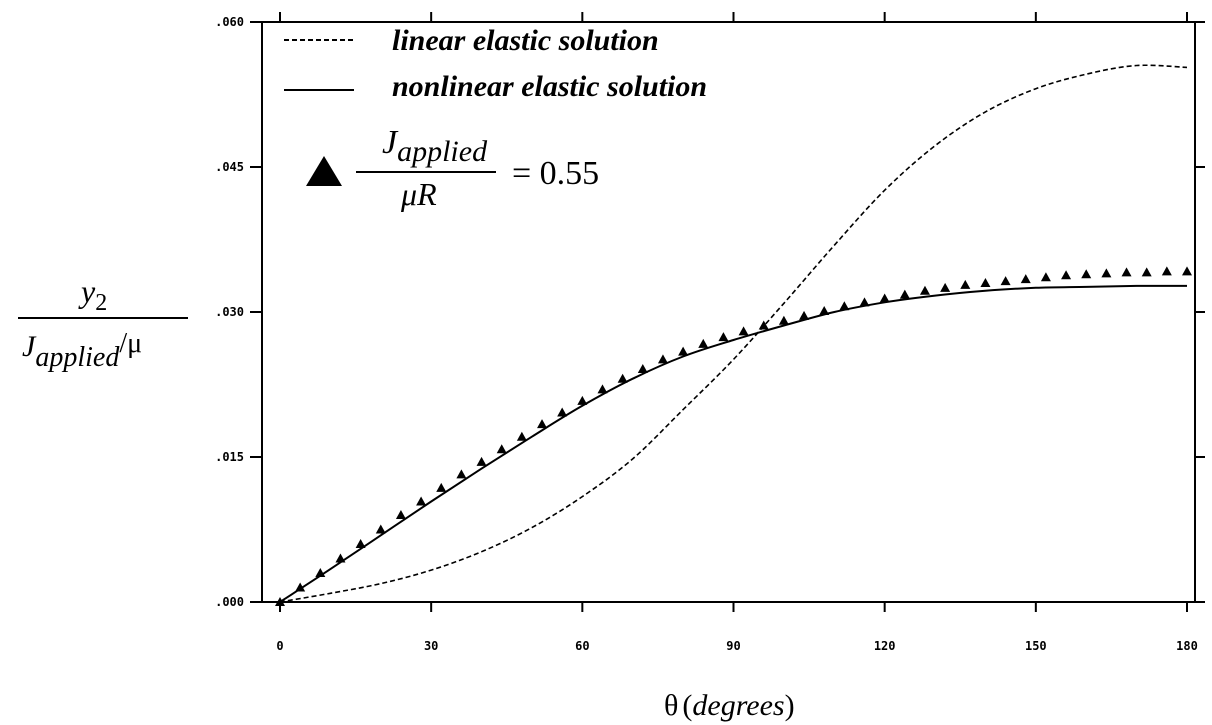 This screenshot has height=725, width=1212. I want to click on annotation-value: = 0.55, so click(555, 173).